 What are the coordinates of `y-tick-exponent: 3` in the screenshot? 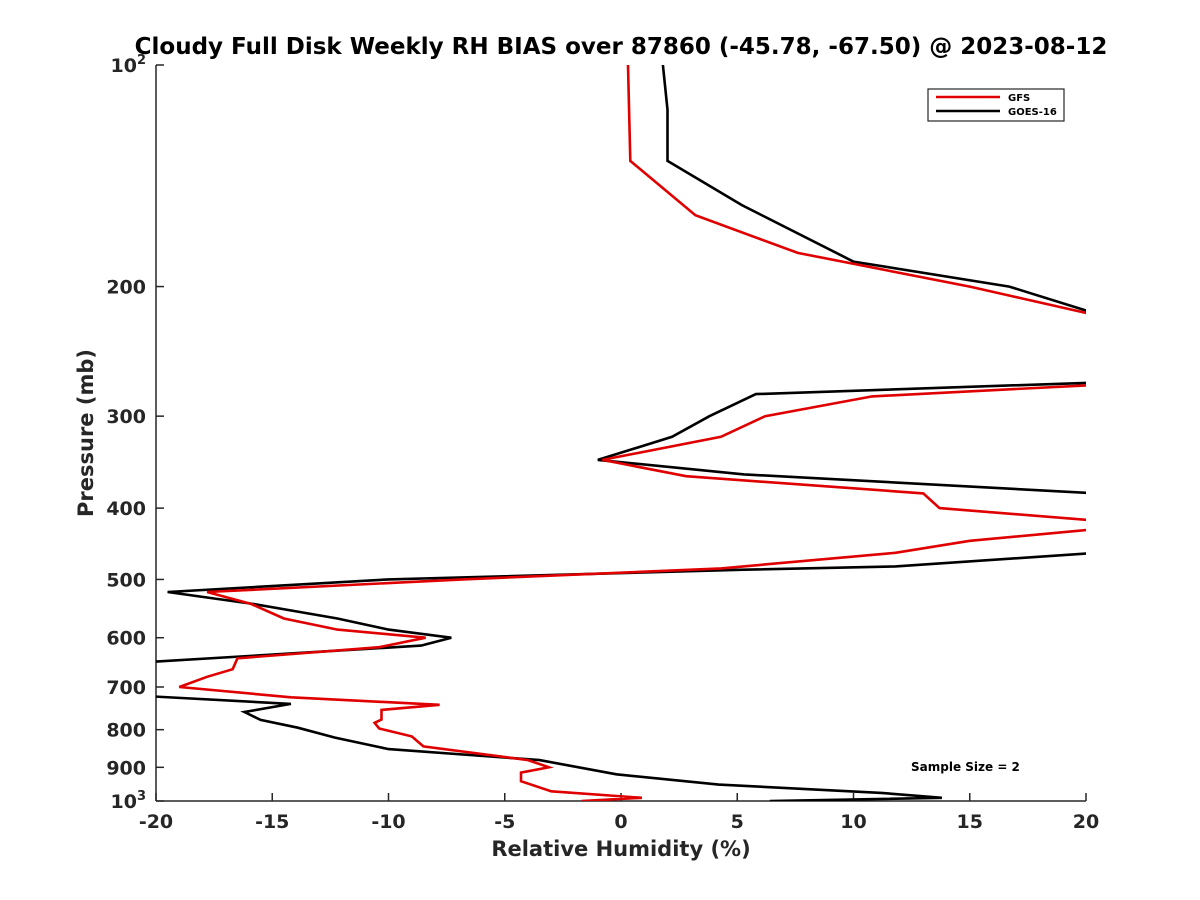 It's located at (141, 796).